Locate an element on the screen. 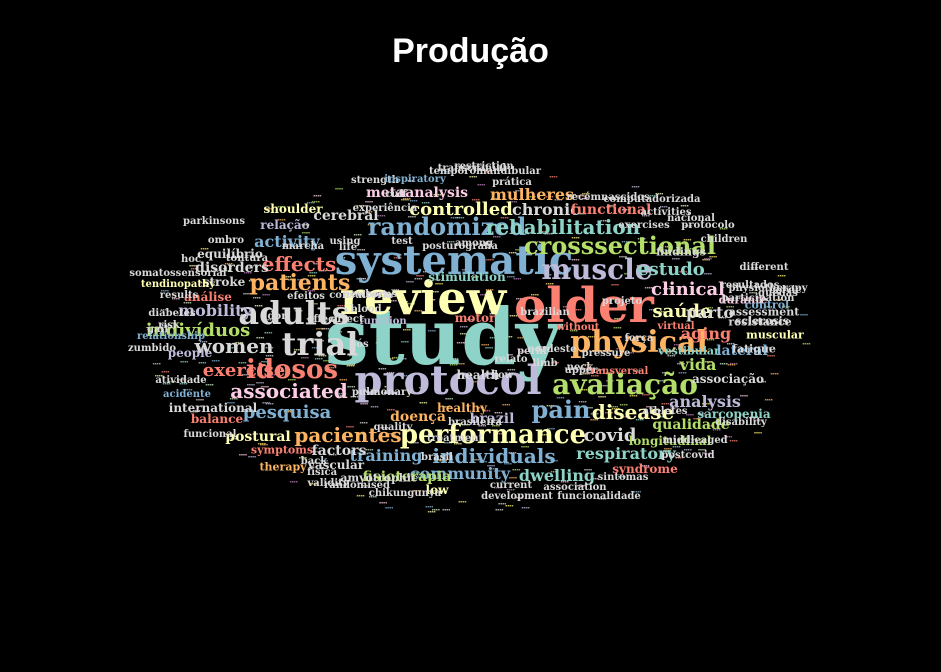 Image resolution: width=941 pixels, height=672 pixels. word-atividade: atividade is located at coordinates (181, 380).